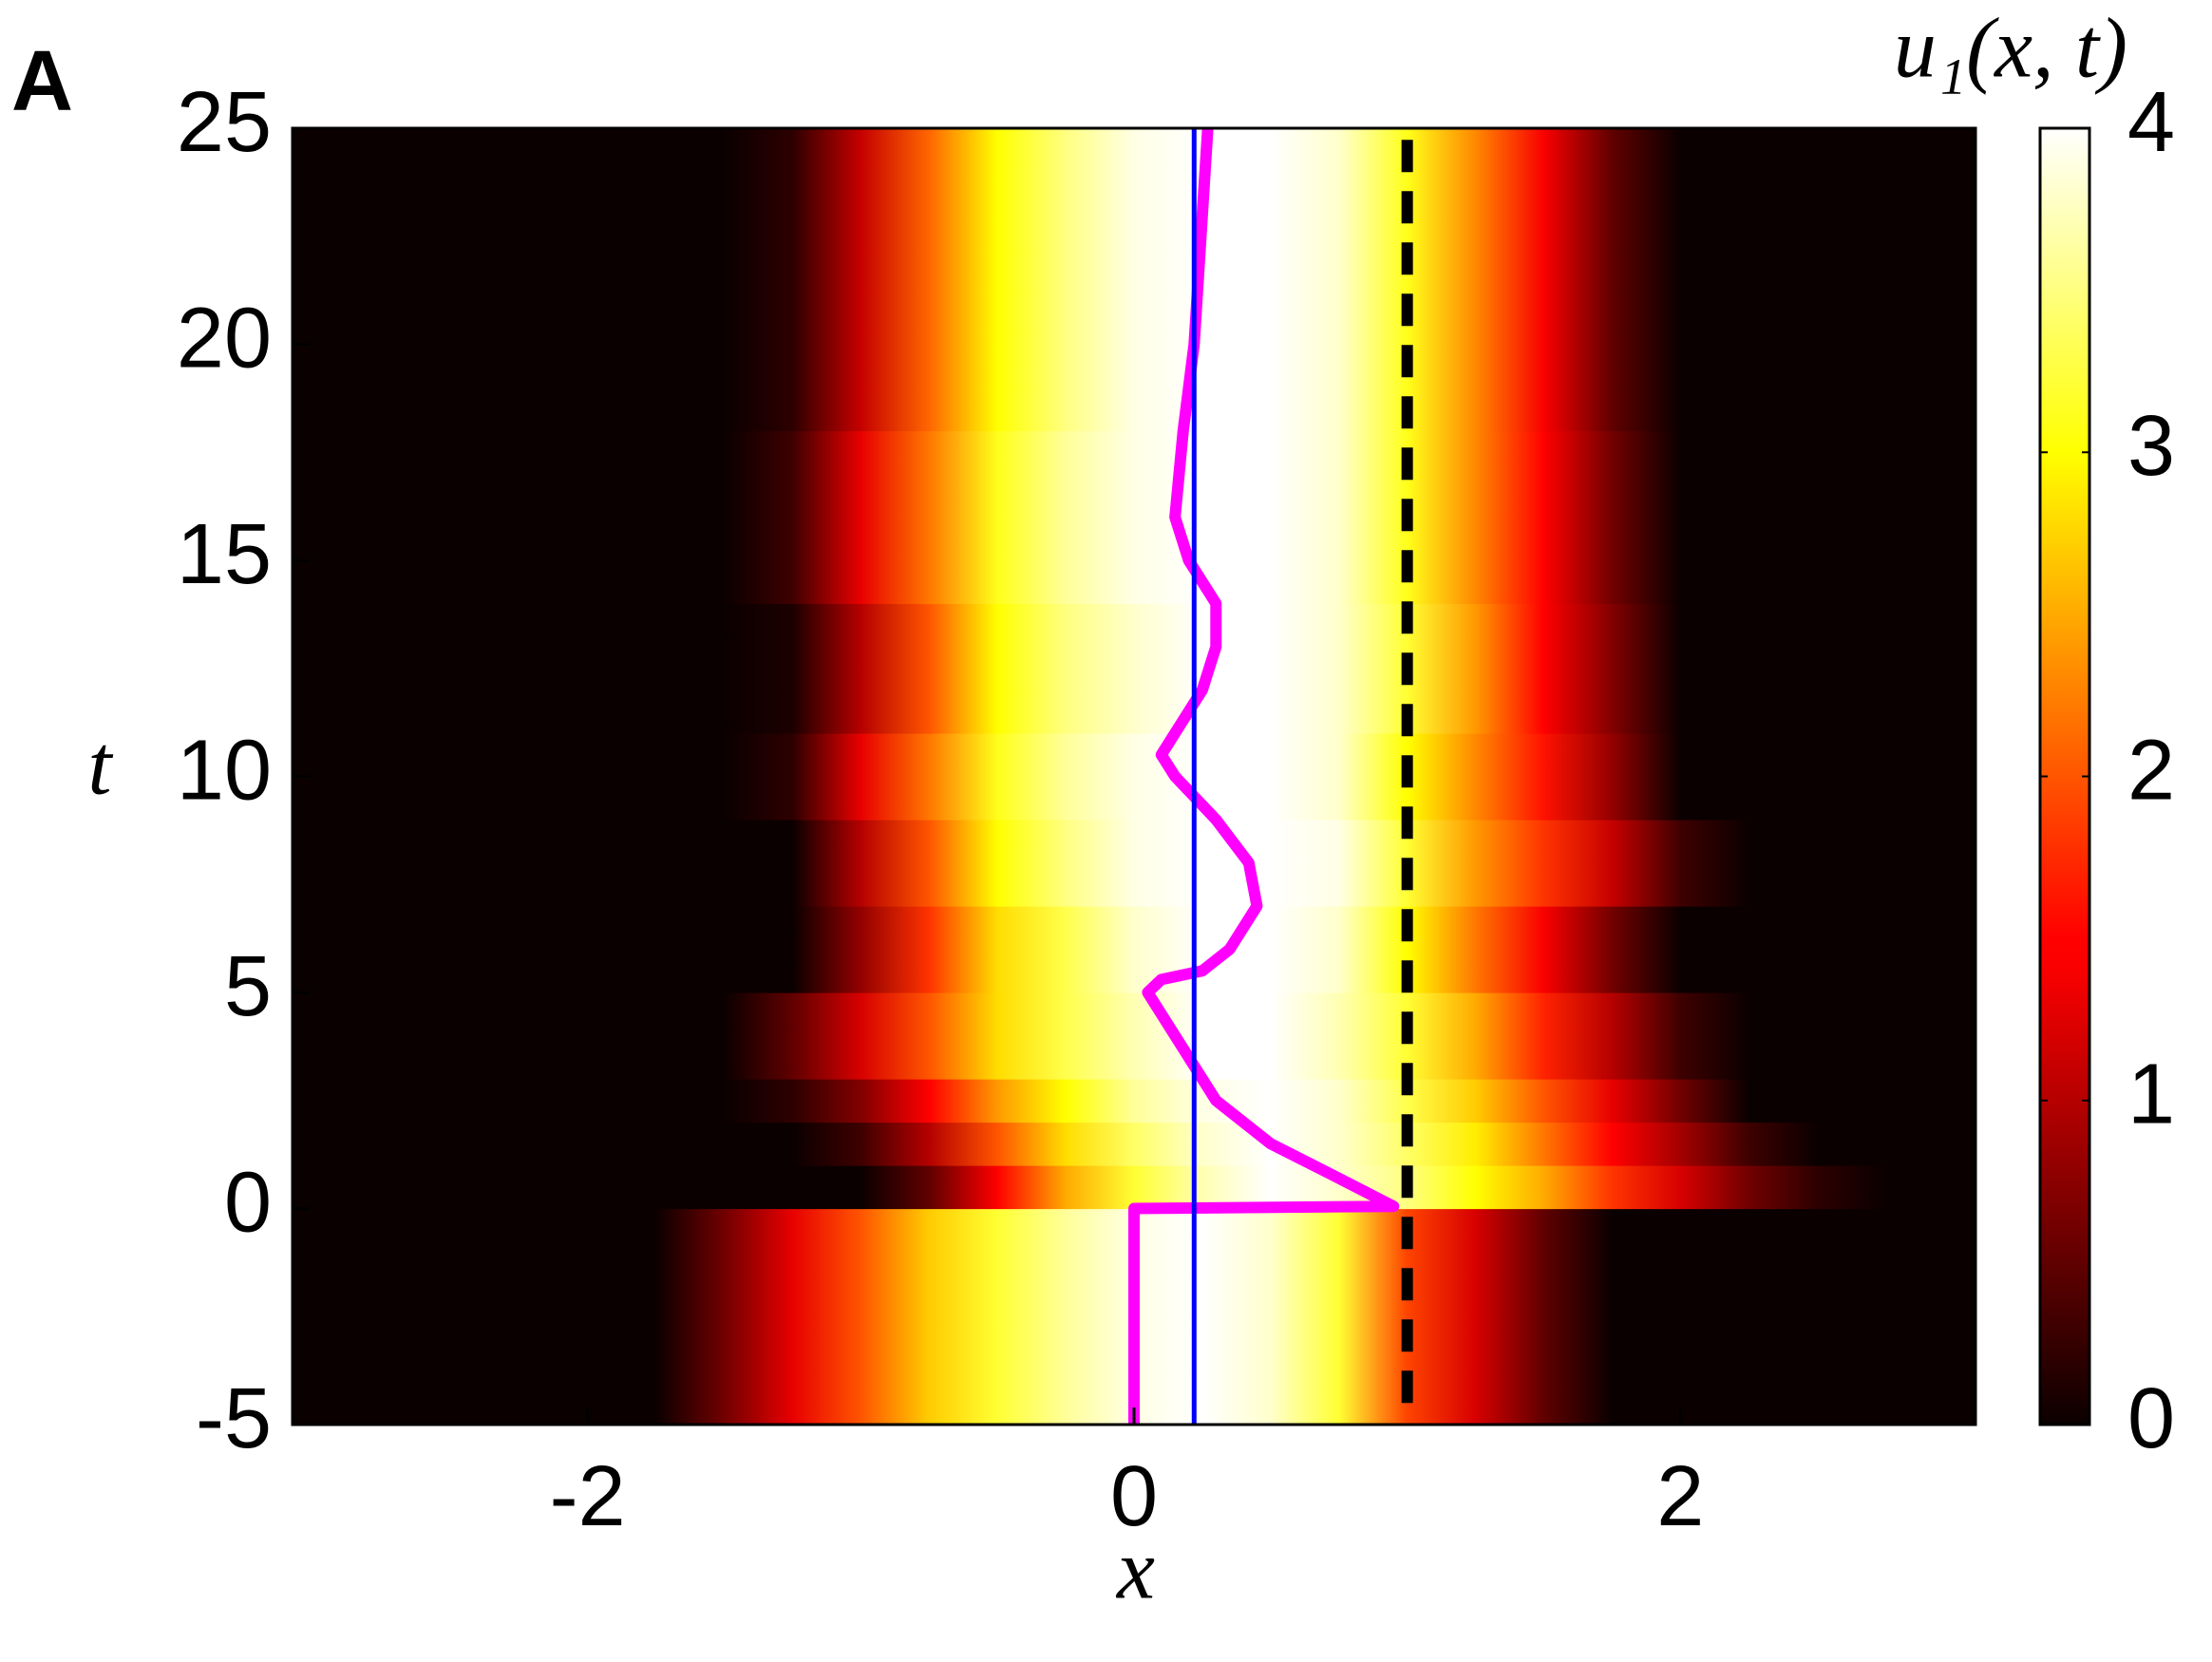 This screenshot has width=2212, height=1662. Describe the element at coordinates (588, 1496) in the screenshot. I see `x-tick-label: -2` at that location.